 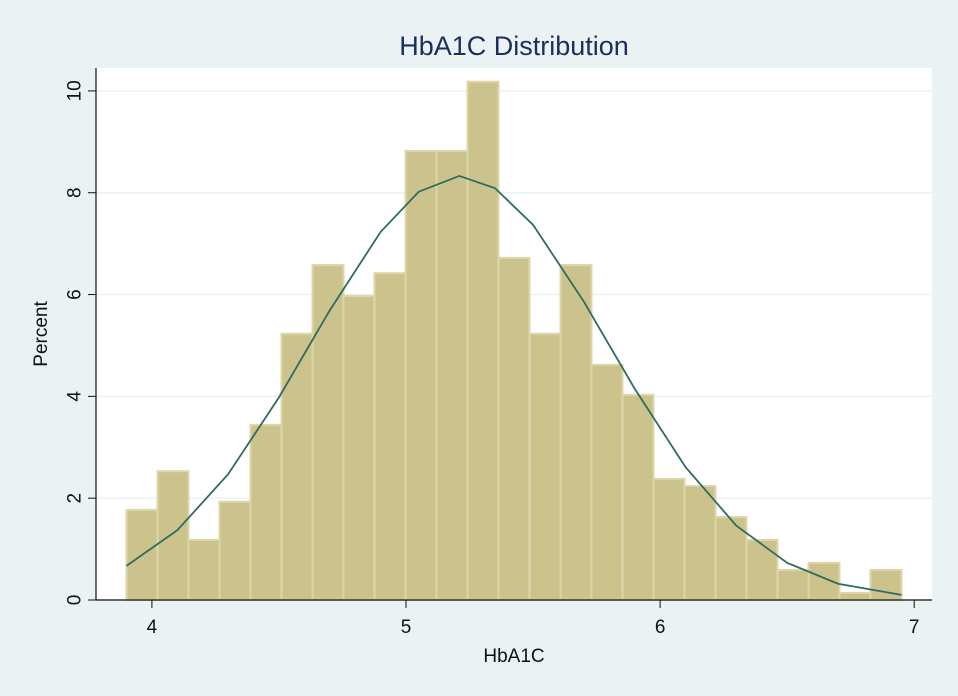 What do you see at coordinates (514, 46) in the screenshot?
I see `chart-title: HbA1C Distribution` at bounding box center [514, 46].